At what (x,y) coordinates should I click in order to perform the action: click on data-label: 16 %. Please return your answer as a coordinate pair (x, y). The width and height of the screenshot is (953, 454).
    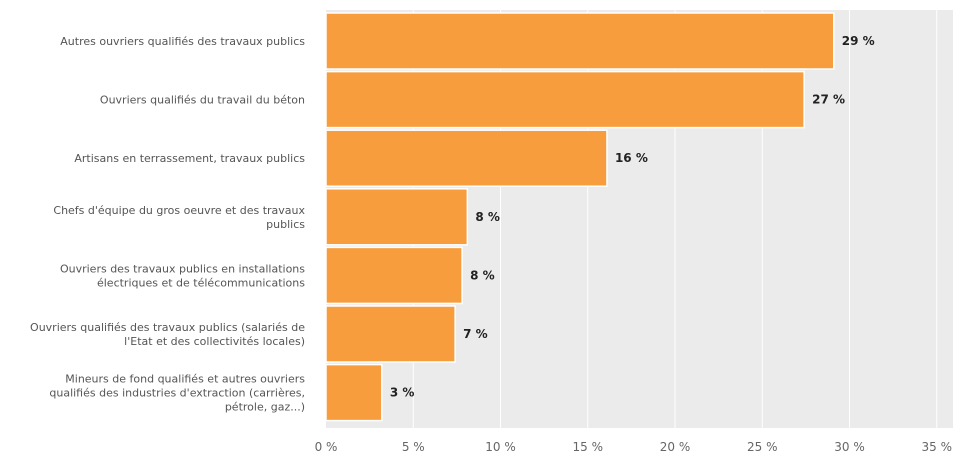
    Looking at the image, I should click on (631, 158).